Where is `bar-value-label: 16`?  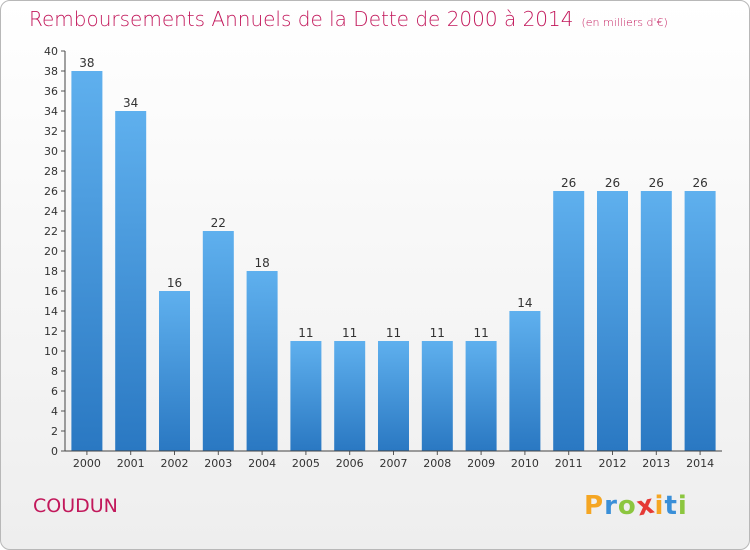 bar-value-label: 16 is located at coordinates (174, 283).